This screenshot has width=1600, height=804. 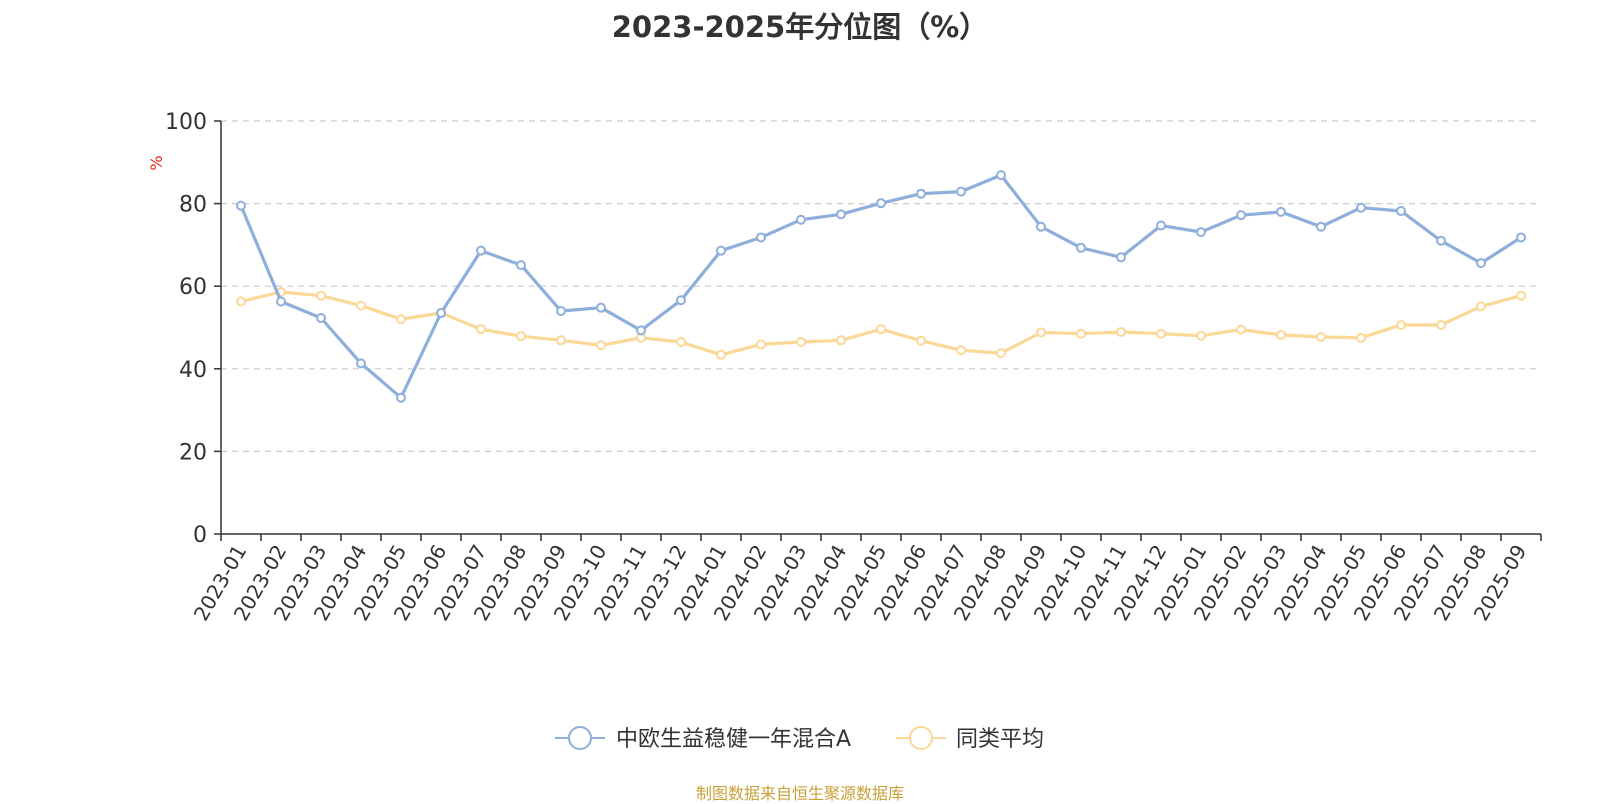 I want to click on legend-label-2: 同类平均, so click(x=1000, y=739).